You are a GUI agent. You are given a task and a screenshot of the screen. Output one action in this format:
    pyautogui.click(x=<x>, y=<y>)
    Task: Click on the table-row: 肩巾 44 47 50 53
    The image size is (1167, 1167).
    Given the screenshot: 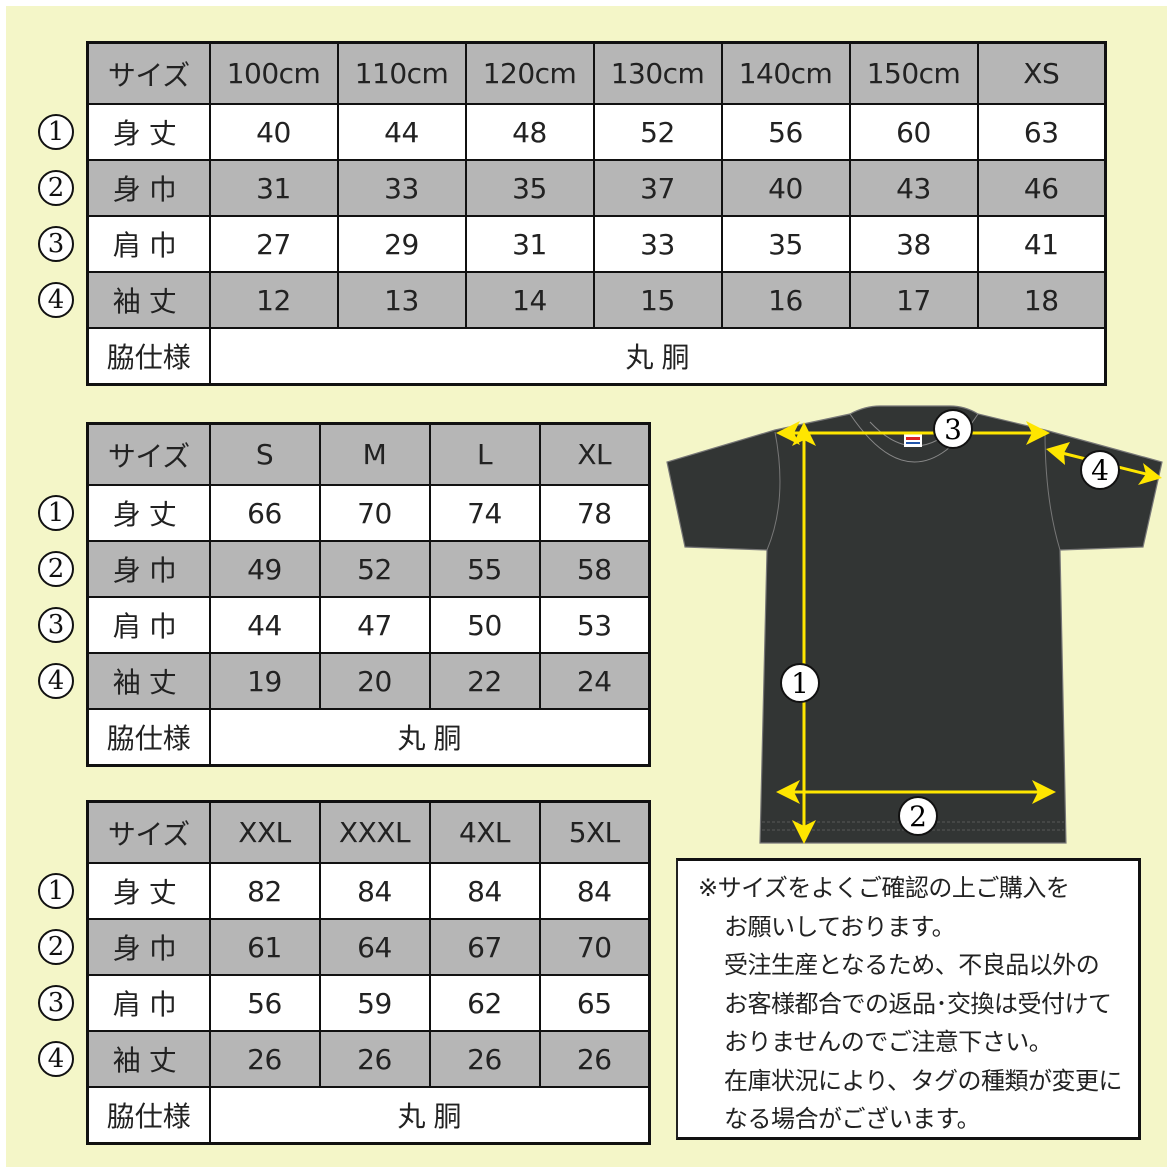 What is the action you would take?
    pyautogui.click(x=368, y=625)
    